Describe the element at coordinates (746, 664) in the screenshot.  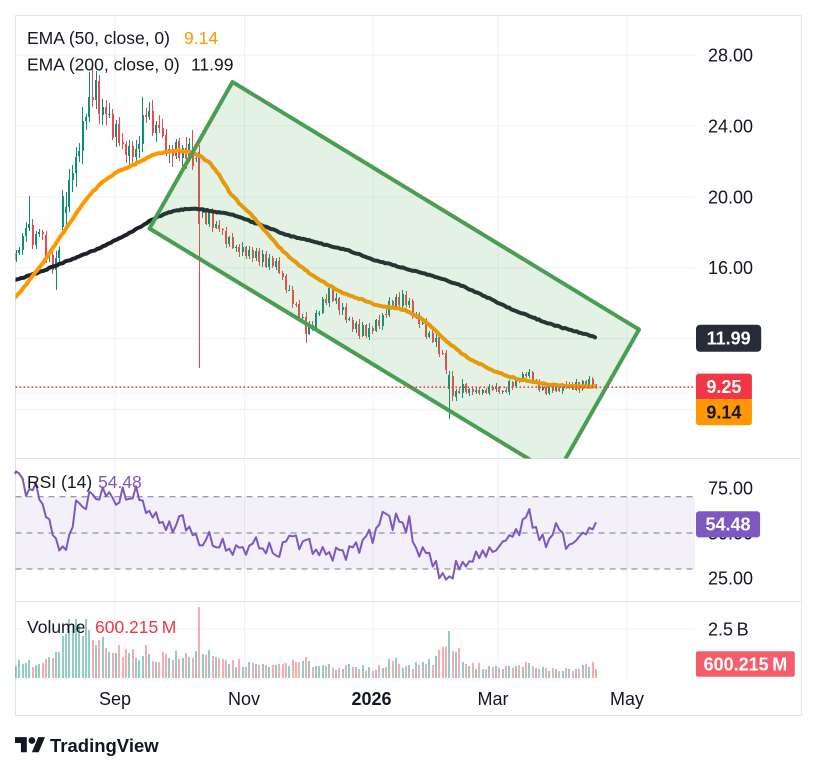
I see `svg-text: 600.215 M` at that location.